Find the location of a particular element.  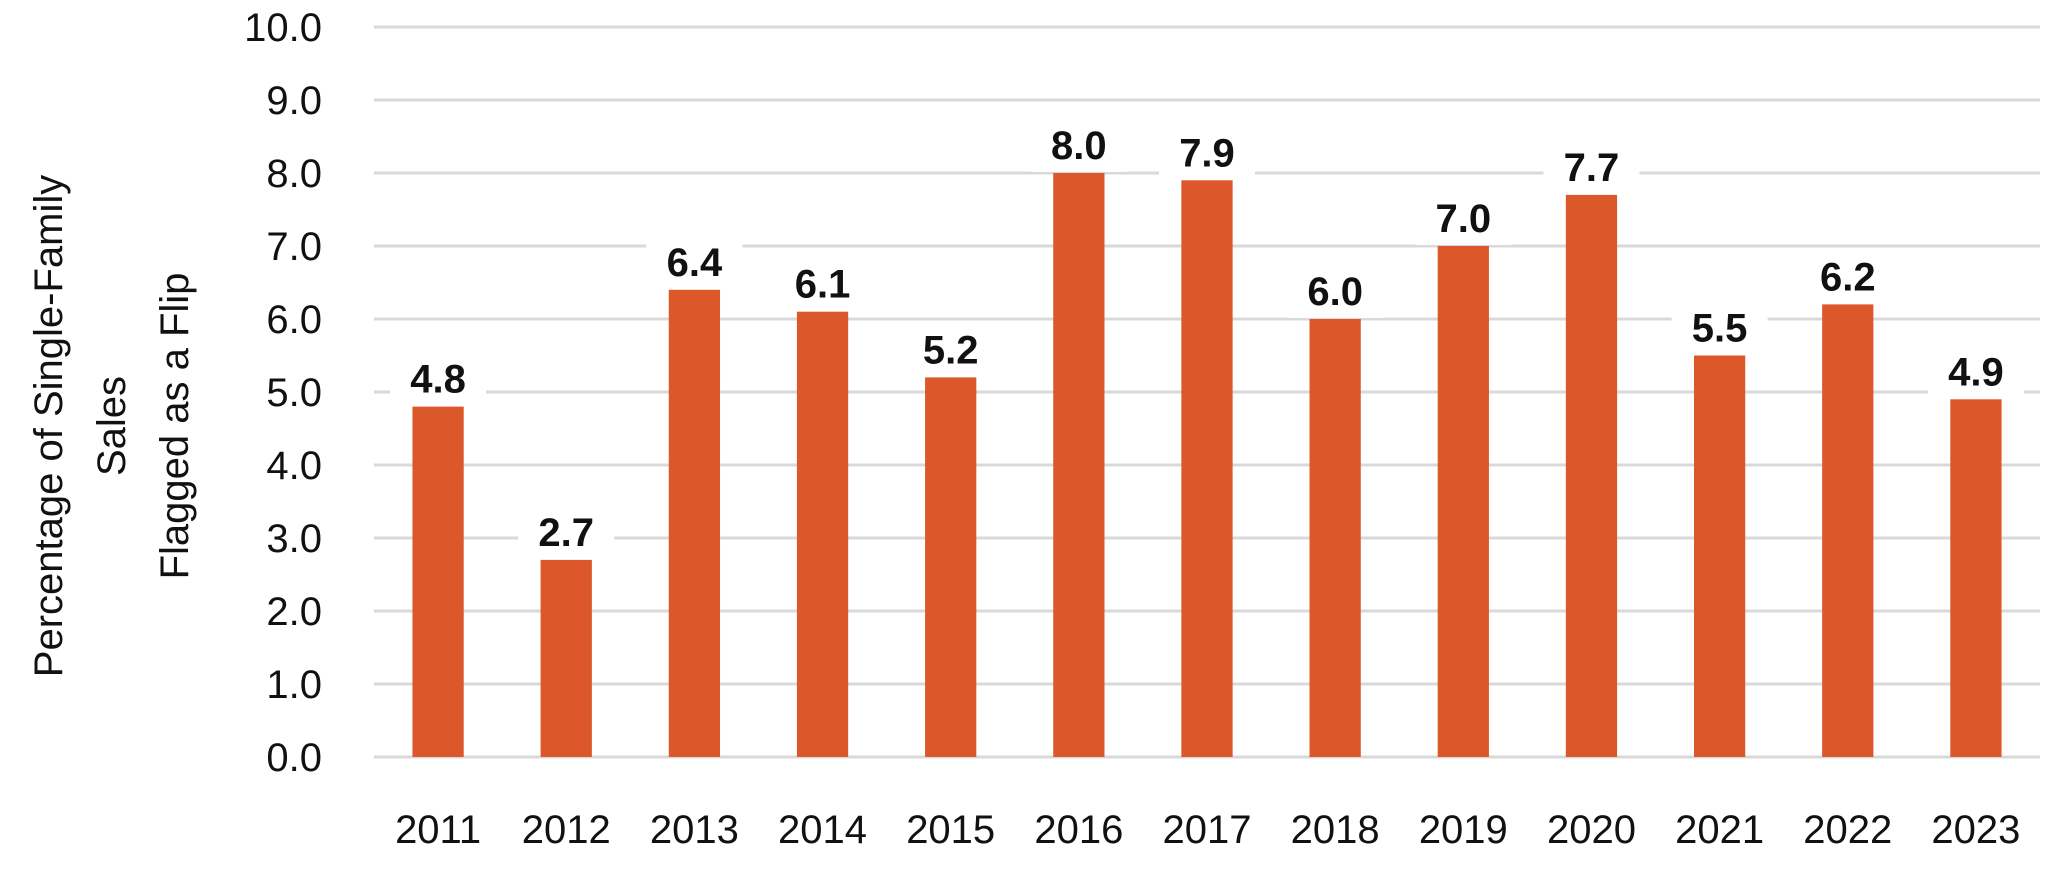

x-tick-label-2011: 2011 is located at coordinates (438, 830).